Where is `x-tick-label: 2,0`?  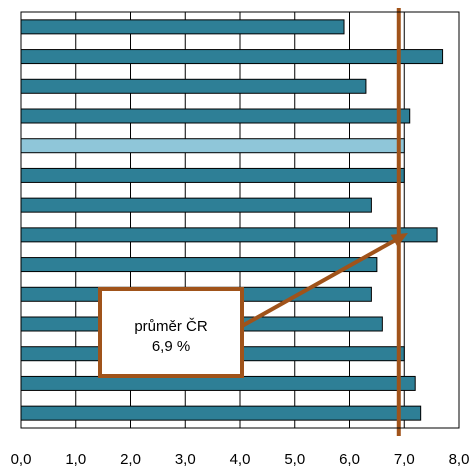
x-tick-label: 2,0 is located at coordinates (130, 459).